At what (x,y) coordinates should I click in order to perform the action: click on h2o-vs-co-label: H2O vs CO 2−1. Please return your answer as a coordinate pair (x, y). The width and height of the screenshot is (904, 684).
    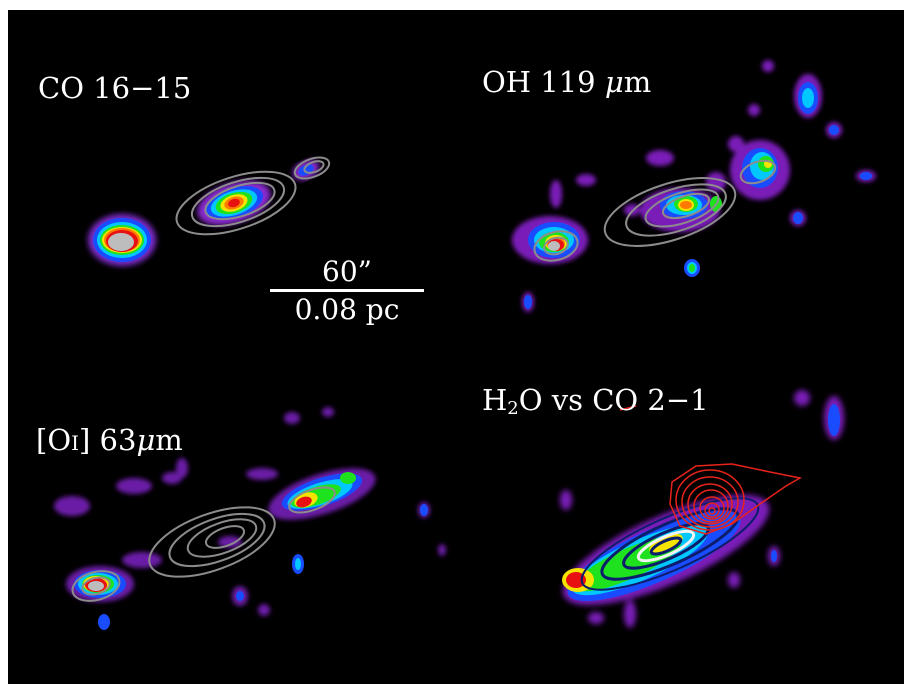
    Looking at the image, I should click on (595, 400).